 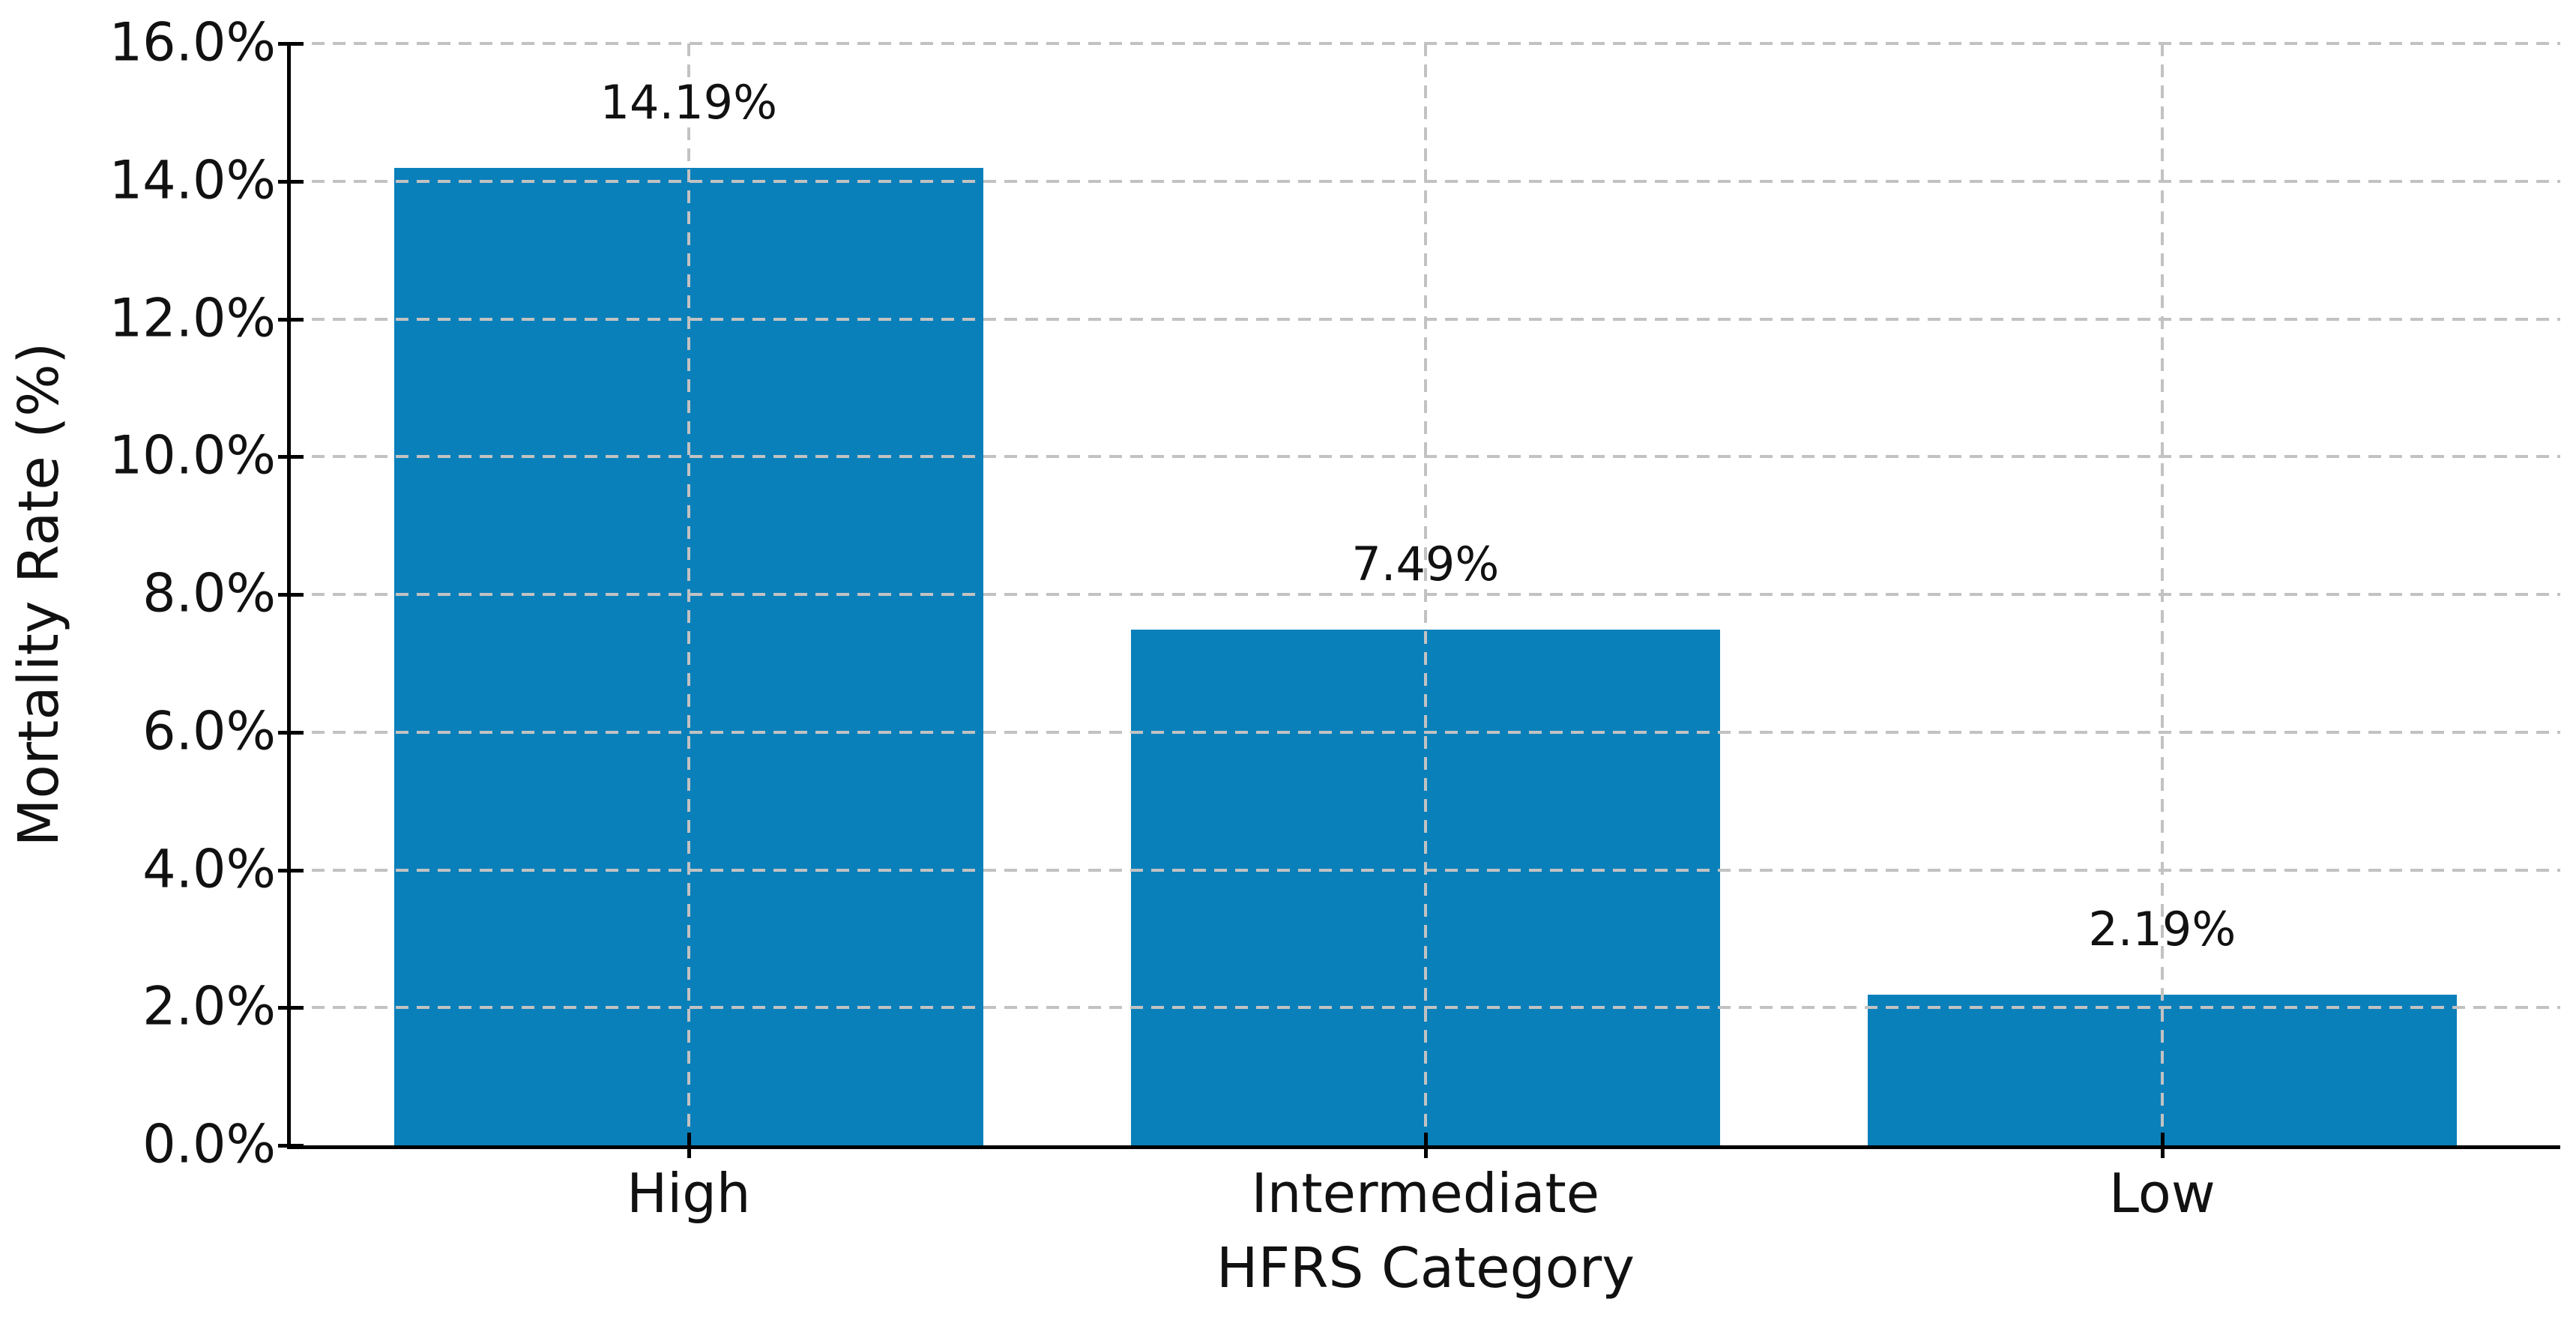 What do you see at coordinates (209, 1144) in the screenshot?
I see `y-tick-label: 0.0%` at bounding box center [209, 1144].